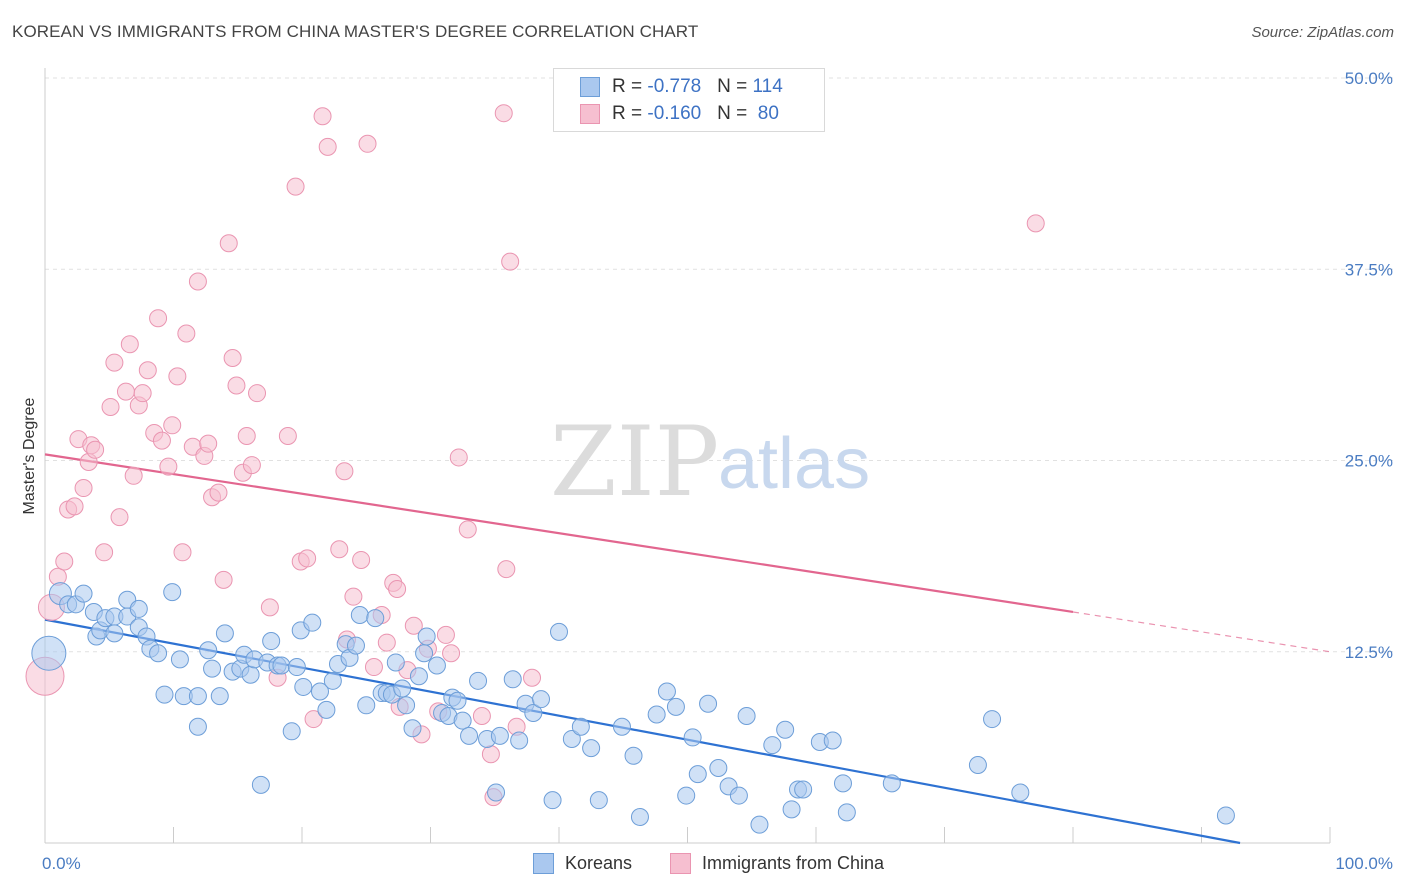  What do you see at coordinates (794, 464) in the screenshot?
I see `watermark-atlas: atlas` at bounding box center [794, 464].